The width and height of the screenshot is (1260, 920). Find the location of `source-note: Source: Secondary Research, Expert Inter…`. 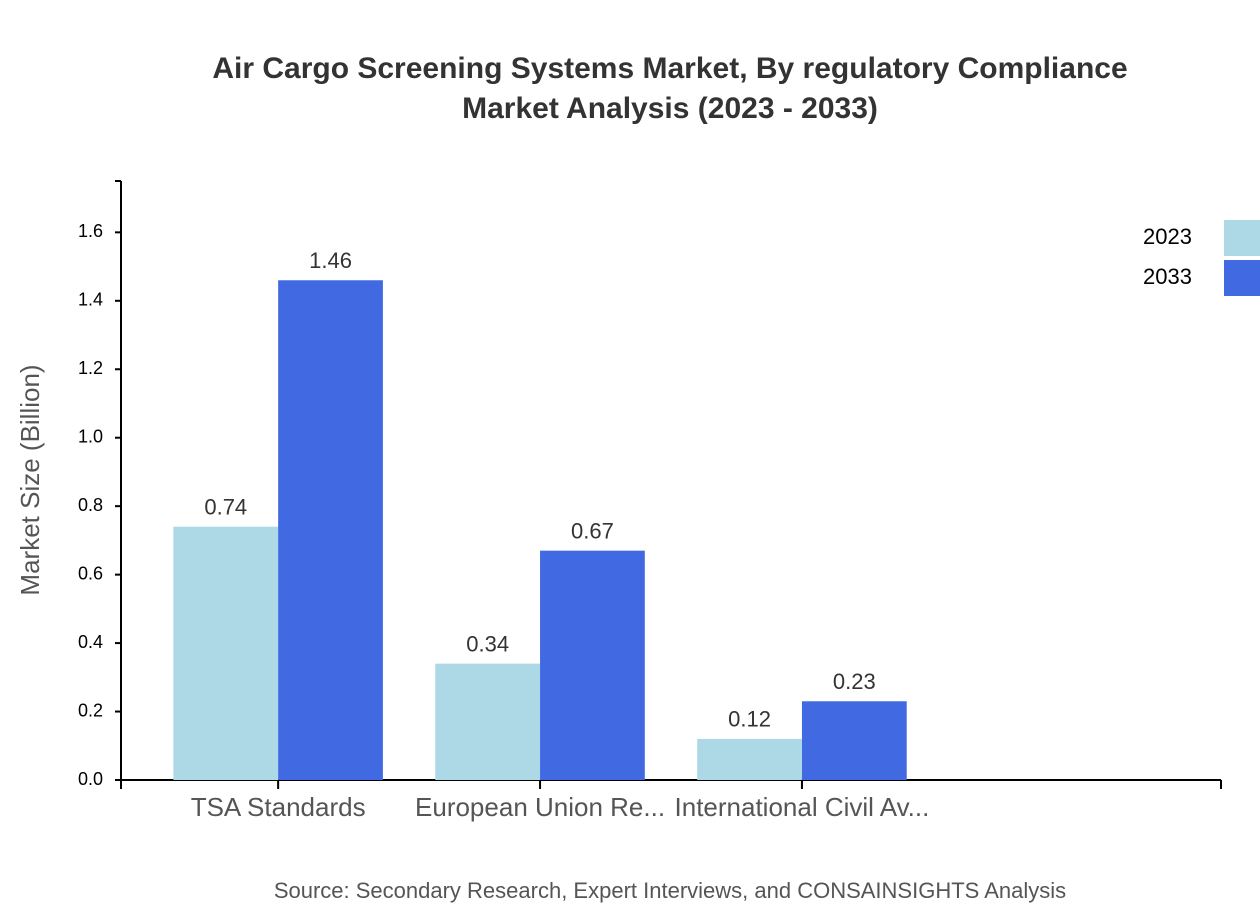

source-note: Source: Secondary Research, Expert Inter… is located at coordinates (670, 890).